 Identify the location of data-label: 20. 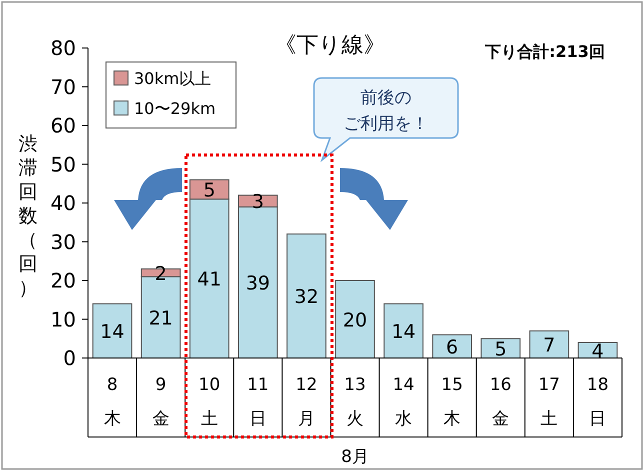
(355, 320).